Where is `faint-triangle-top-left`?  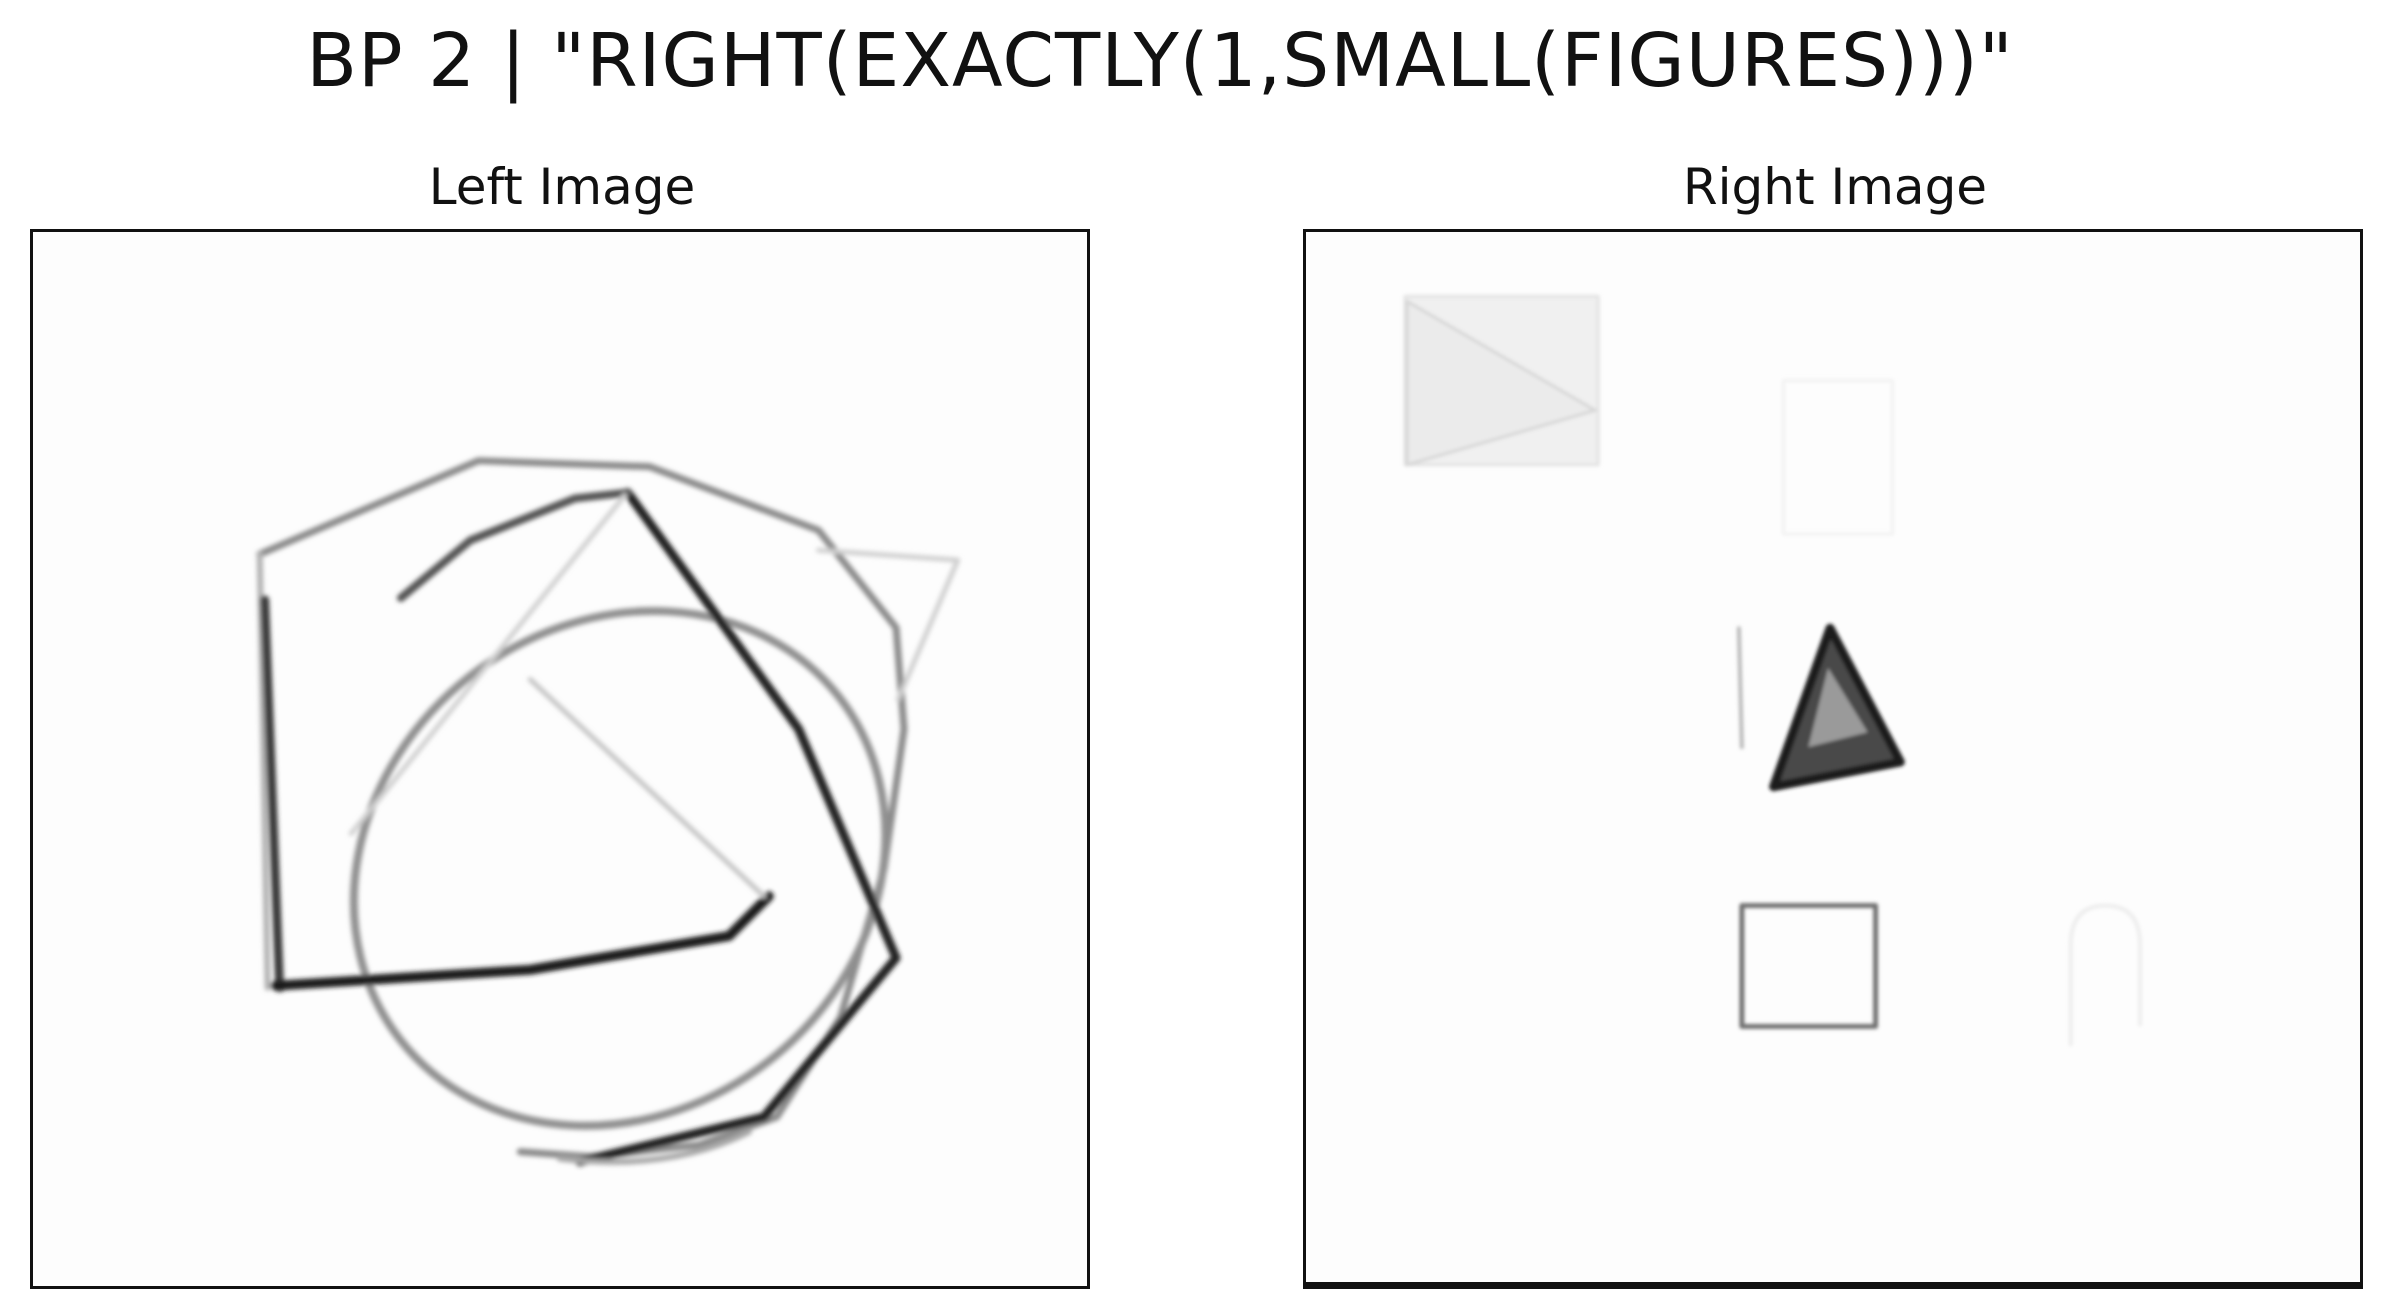 faint-triangle-top-left is located at coordinates (1501, 383).